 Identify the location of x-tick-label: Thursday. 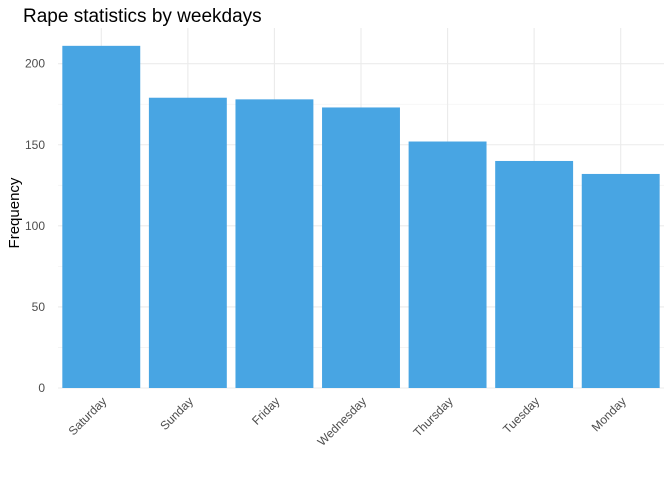
(432, 416).